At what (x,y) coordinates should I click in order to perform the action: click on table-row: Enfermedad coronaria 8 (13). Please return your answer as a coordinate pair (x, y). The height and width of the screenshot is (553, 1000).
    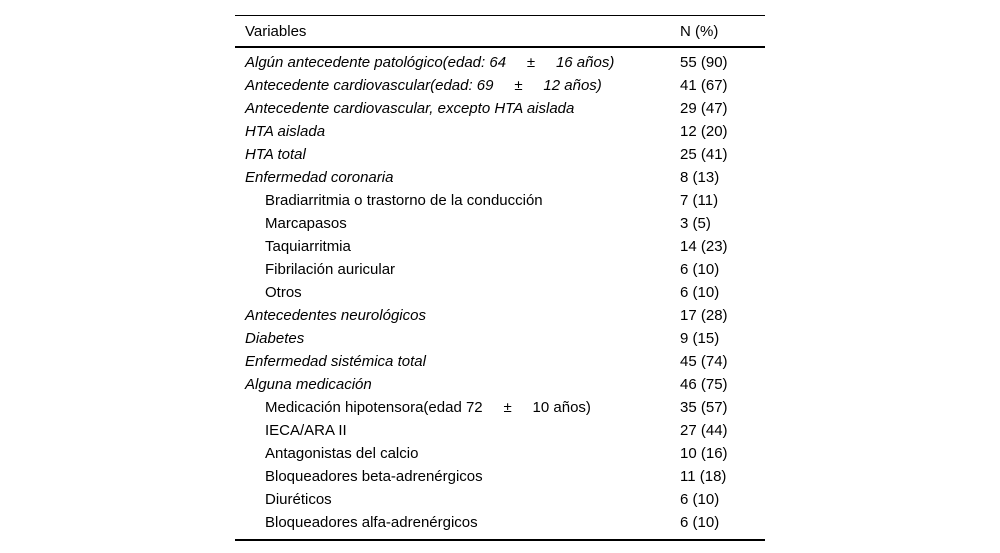
    Looking at the image, I should click on (500, 177).